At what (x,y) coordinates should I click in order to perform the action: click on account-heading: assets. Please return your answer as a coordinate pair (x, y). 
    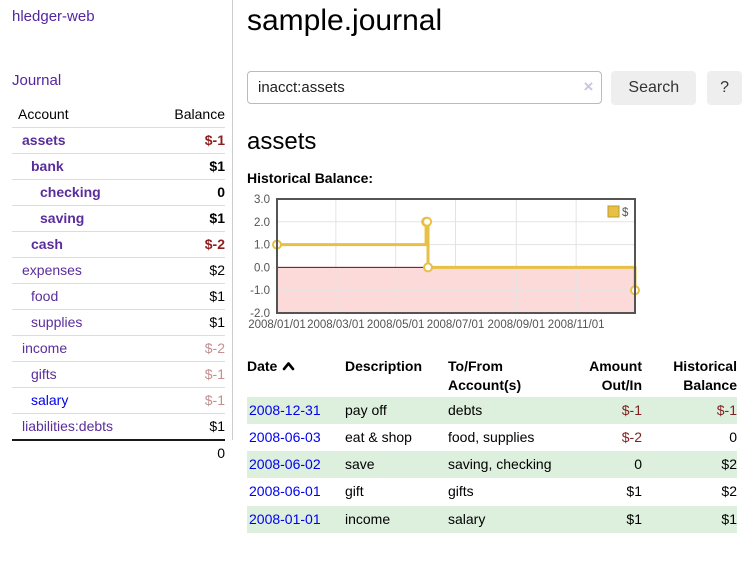
    Looking at the image, I should click on (282, 141).